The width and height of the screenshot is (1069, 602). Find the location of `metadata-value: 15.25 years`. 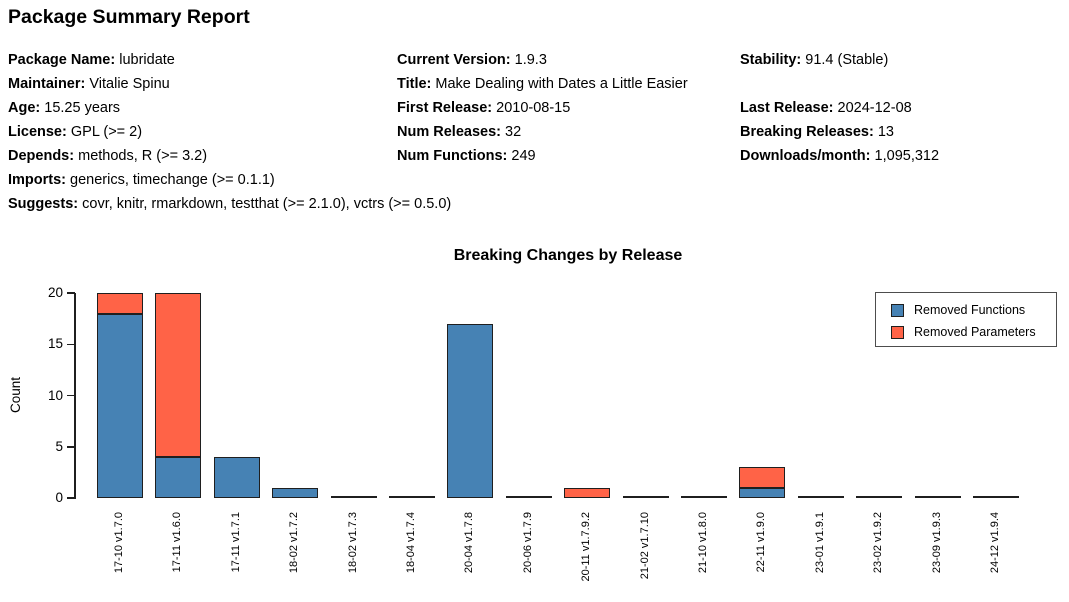

metadata-value: 15.25 years is located at coordinates (82, 108).